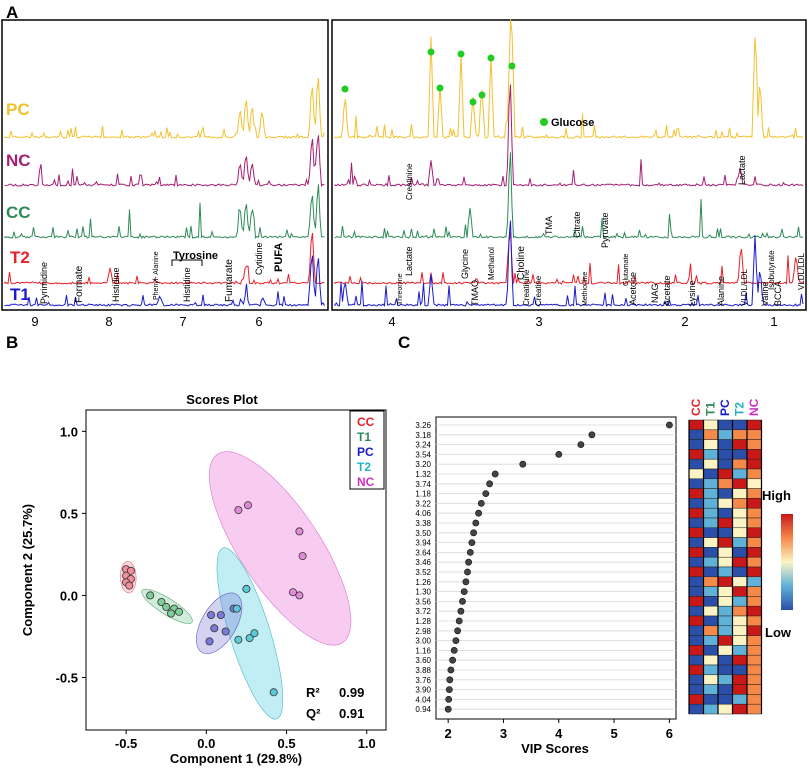  What do you see at coordinates (423, 572) in the screenshot?
I see `vip-row-label: 3.52` at bounding box center [423, 572].